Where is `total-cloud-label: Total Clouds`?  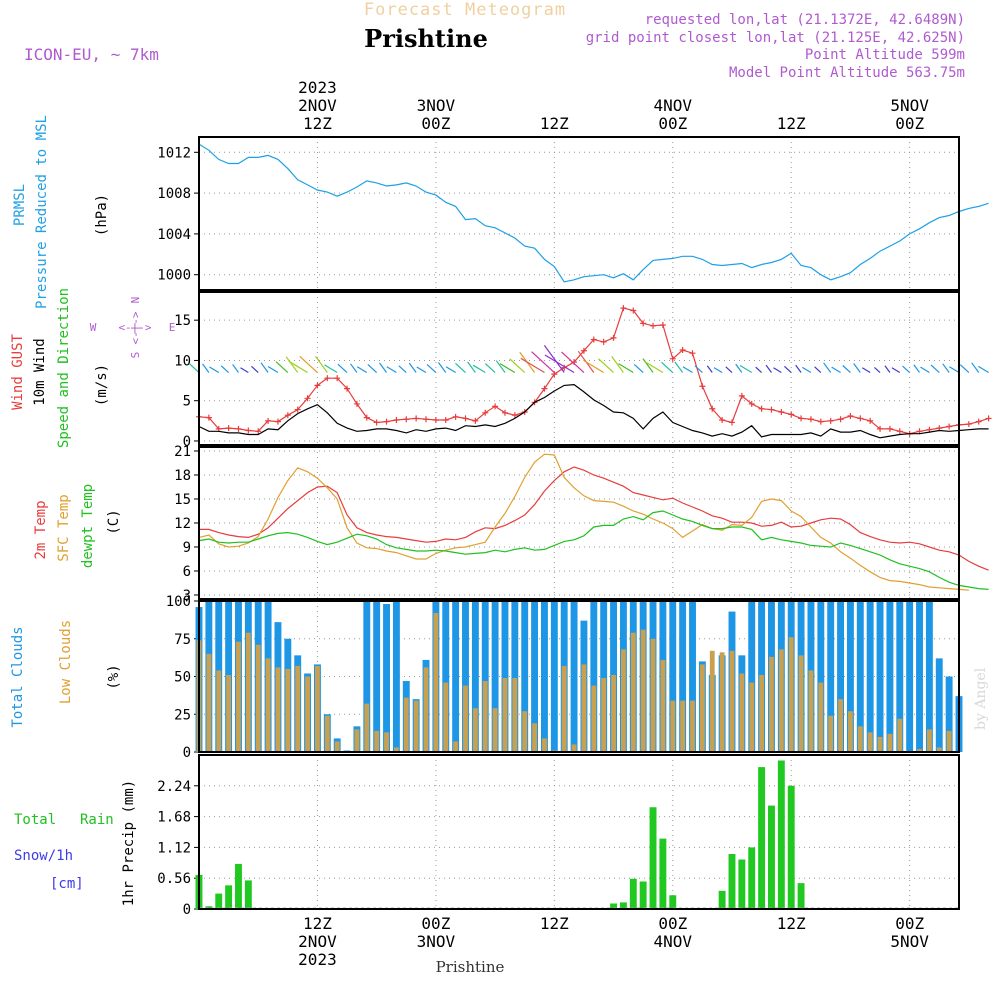
total-cloud-label: Total Clouds is located at coordinates (18, 676).